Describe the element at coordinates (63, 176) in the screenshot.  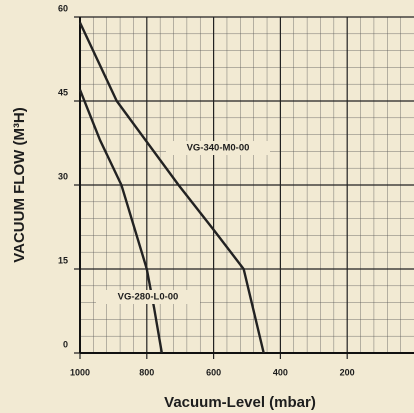
I see `y-tick-label: 30` at that location.